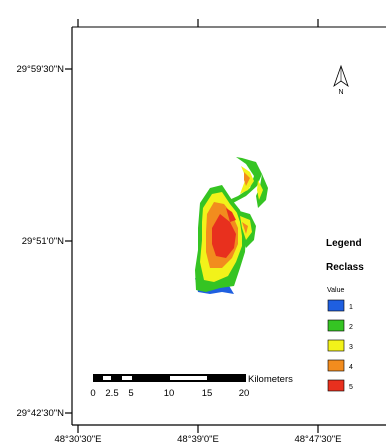  Describe the element at coordinates (130, 393) in the screenshot. I see `scale-tick-5: 5` at that location.